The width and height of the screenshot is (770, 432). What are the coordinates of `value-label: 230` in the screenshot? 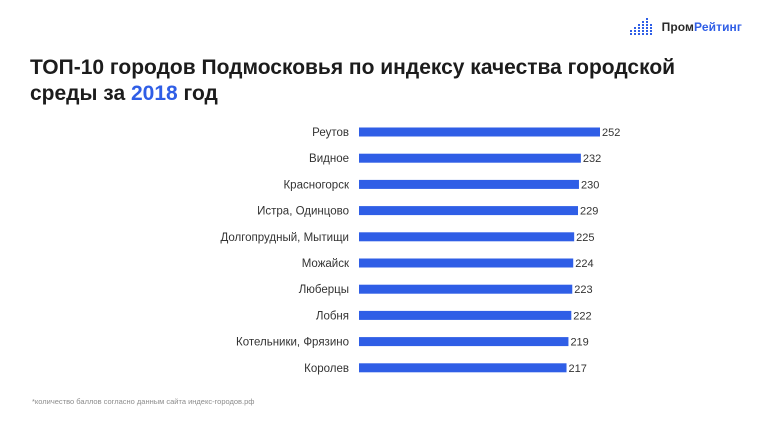 It's located at (590, 185).